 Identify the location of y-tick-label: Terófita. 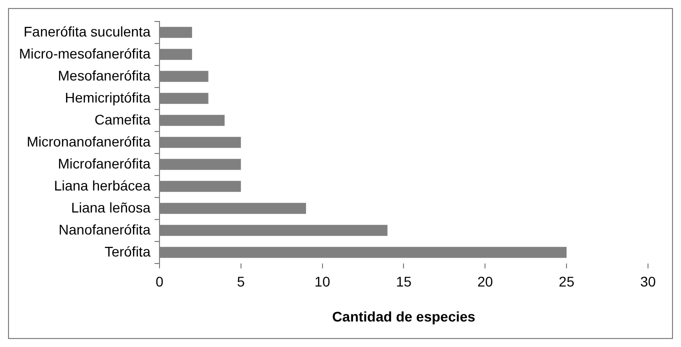
(127, 251).